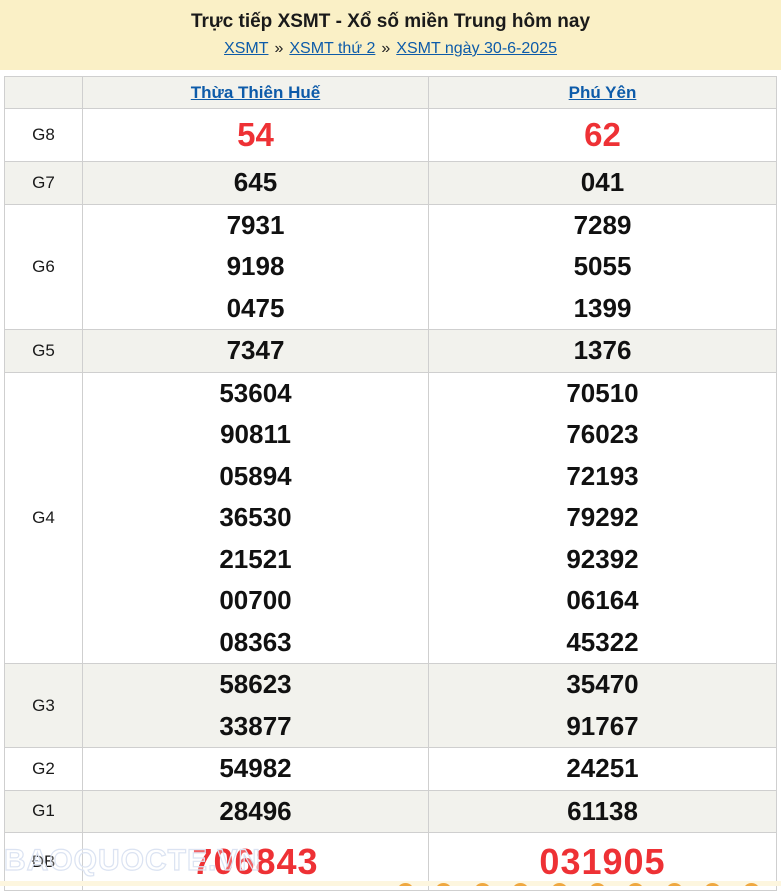 The width and height of the screenshot is (781, 891). Describe the element at coordinates (255, 475) in the screenshot. I see `result-number: 05894` at that location.